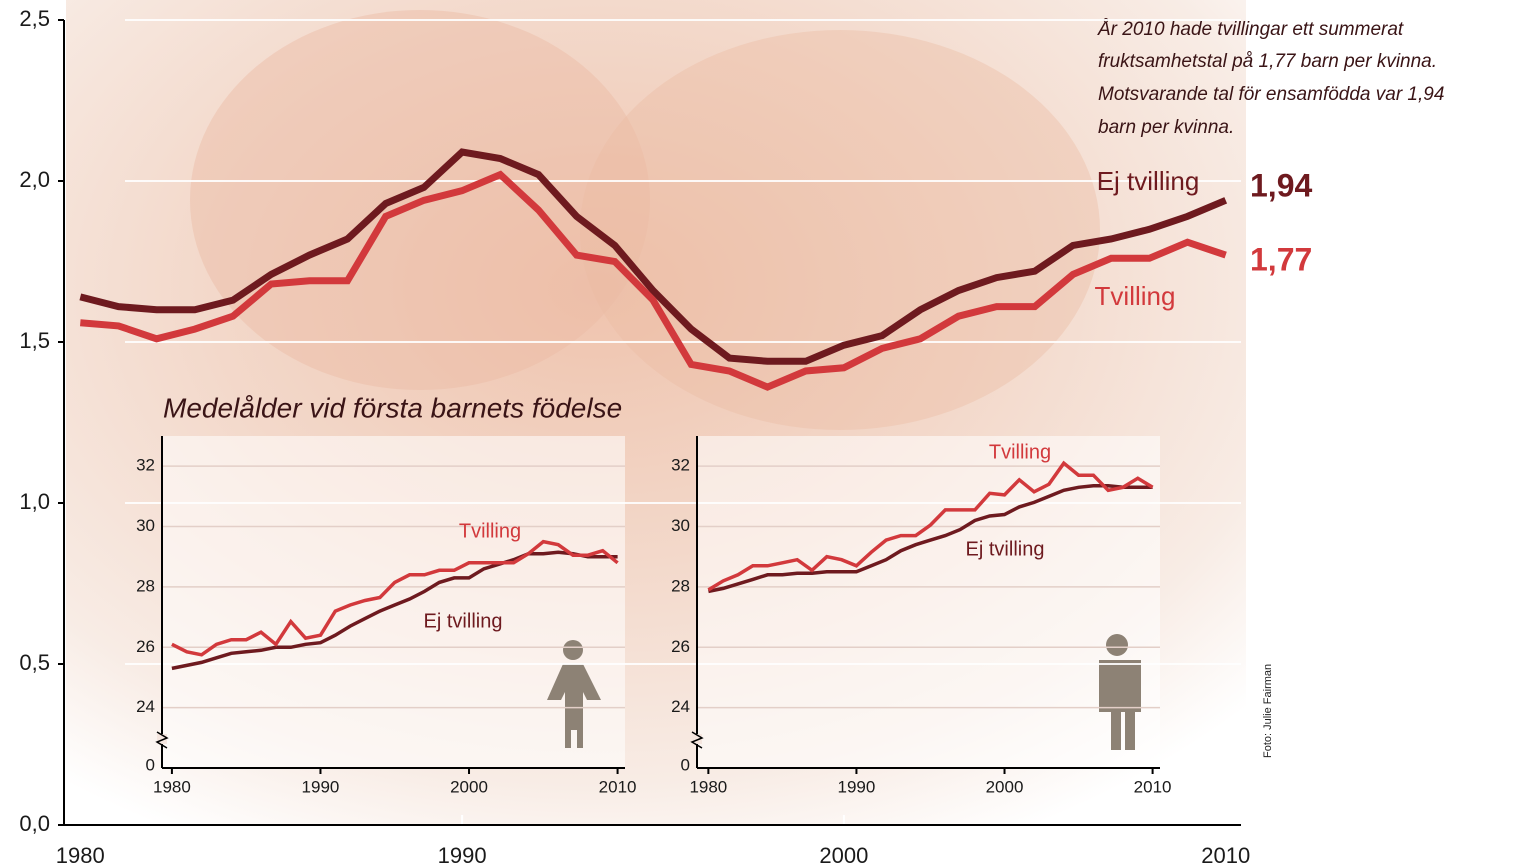 The image size is (1516, 866). I want to click on annotation: År 2010 hade tvillingar ett summerat, so click(1250, 29).